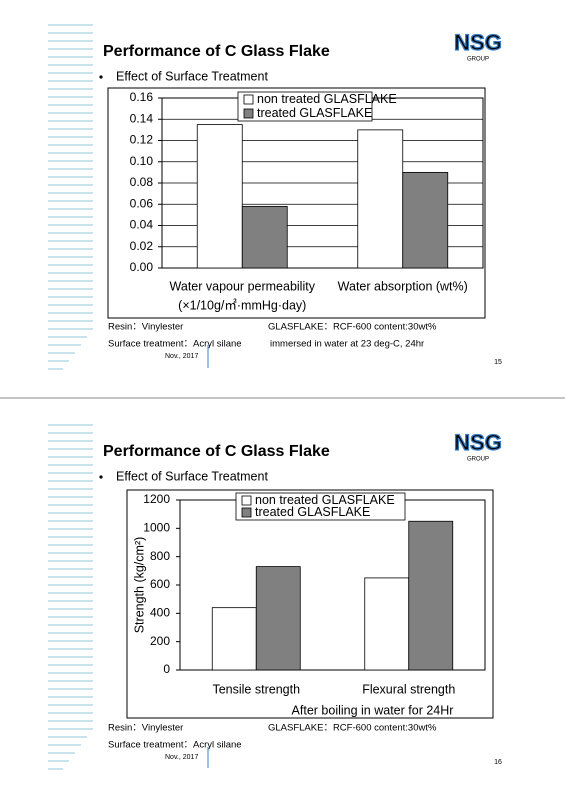  What do you see at coordinates (498, 762) in the screenshot?
I see `page-number: 16` at bounding box center [498, 762].